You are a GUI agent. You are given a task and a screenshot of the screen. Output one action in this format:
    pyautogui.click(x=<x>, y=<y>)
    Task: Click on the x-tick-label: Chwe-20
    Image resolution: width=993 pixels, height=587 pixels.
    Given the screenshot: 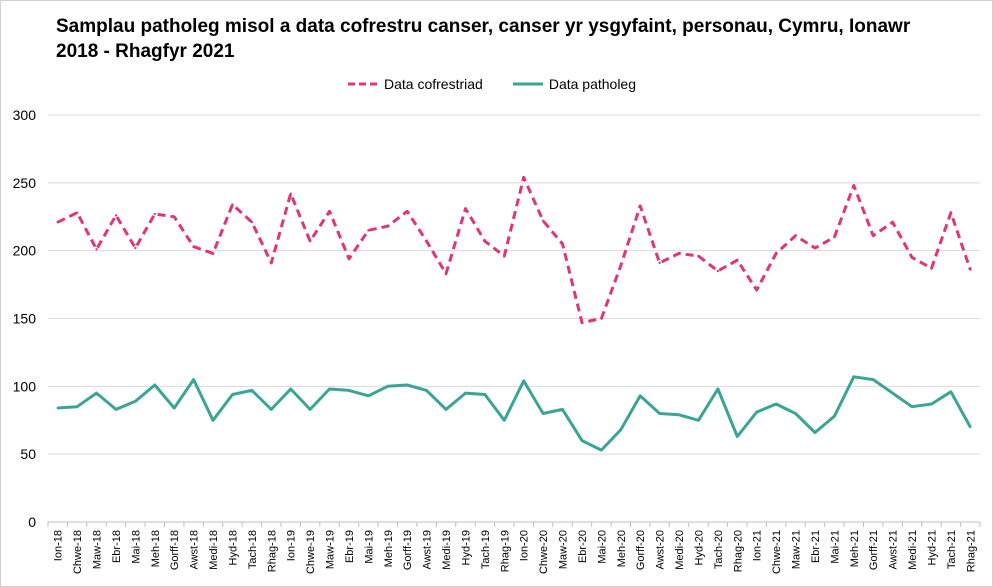 What is the action you would take?
    pyautogui.click(x=544, y=552)
    